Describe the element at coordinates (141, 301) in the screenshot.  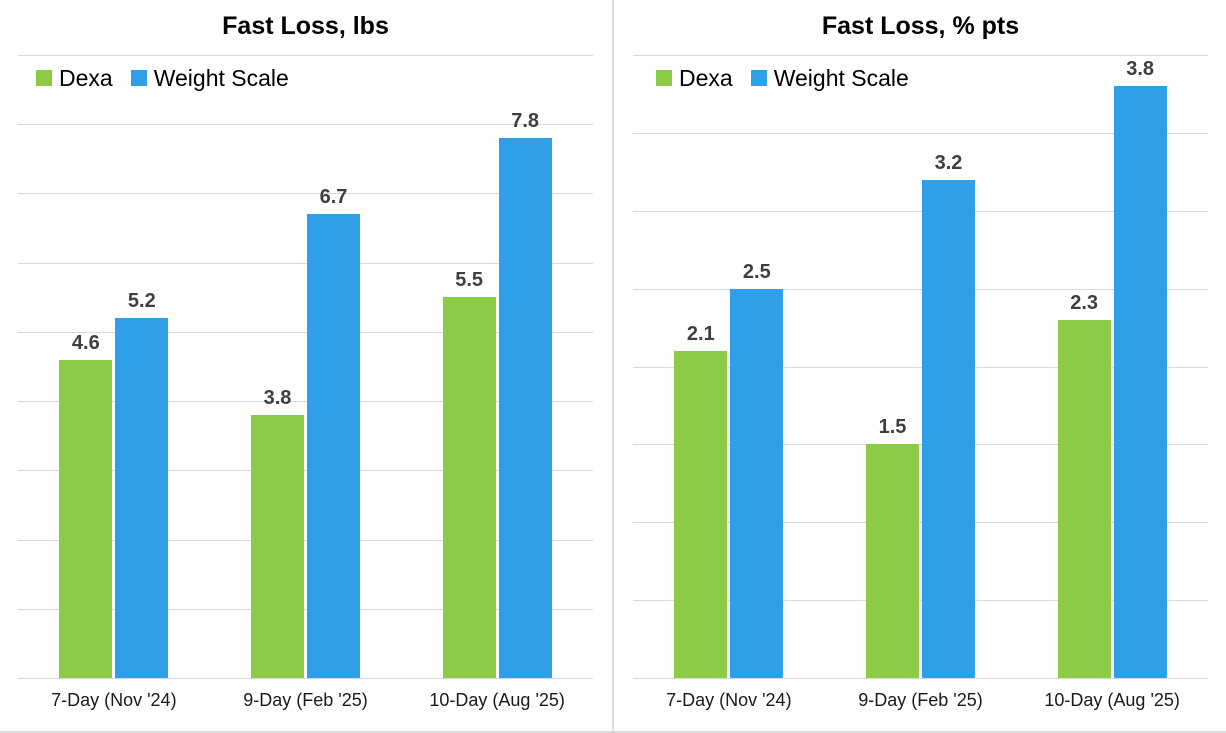
I see `data-label: 5.2` at that location.